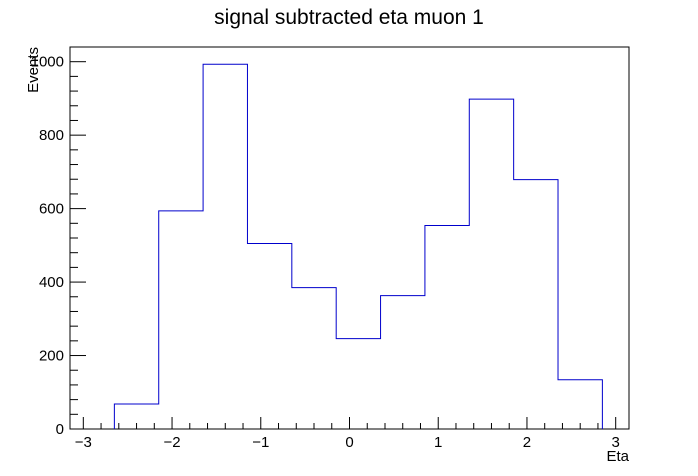  What do you see at coordinates (60, 429) in the screenshot?
I see `y-tick-label: 0` at bounding box center [60, 429].